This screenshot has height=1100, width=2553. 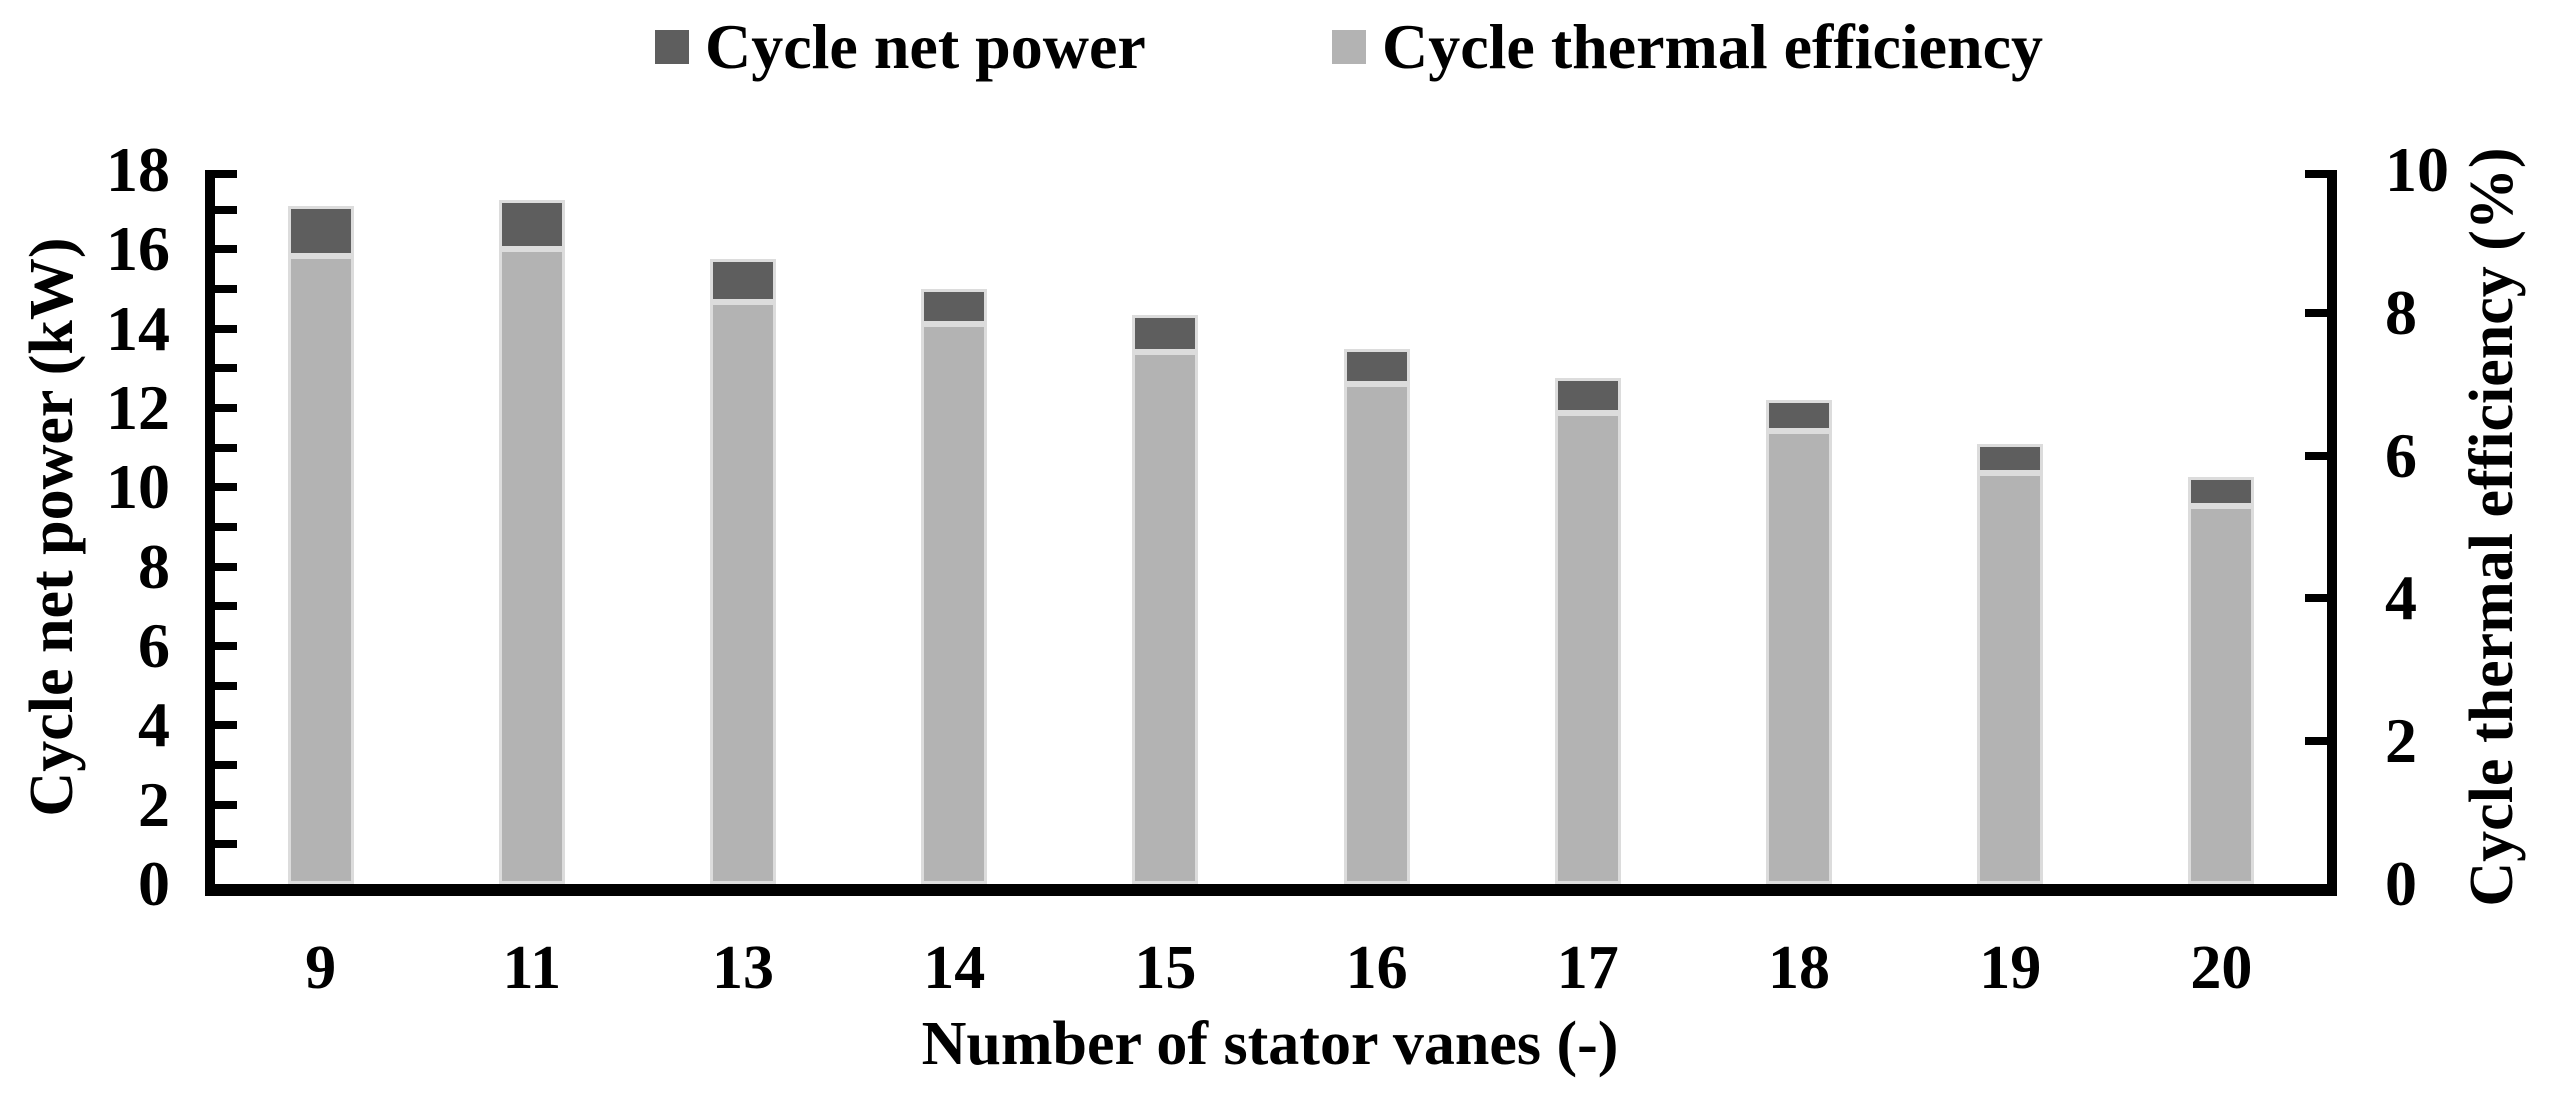 What do you see at coordinates (1799, 968) in the screenshot?
I see `x-axis-label: 18` at bounding box center [1799, 968].